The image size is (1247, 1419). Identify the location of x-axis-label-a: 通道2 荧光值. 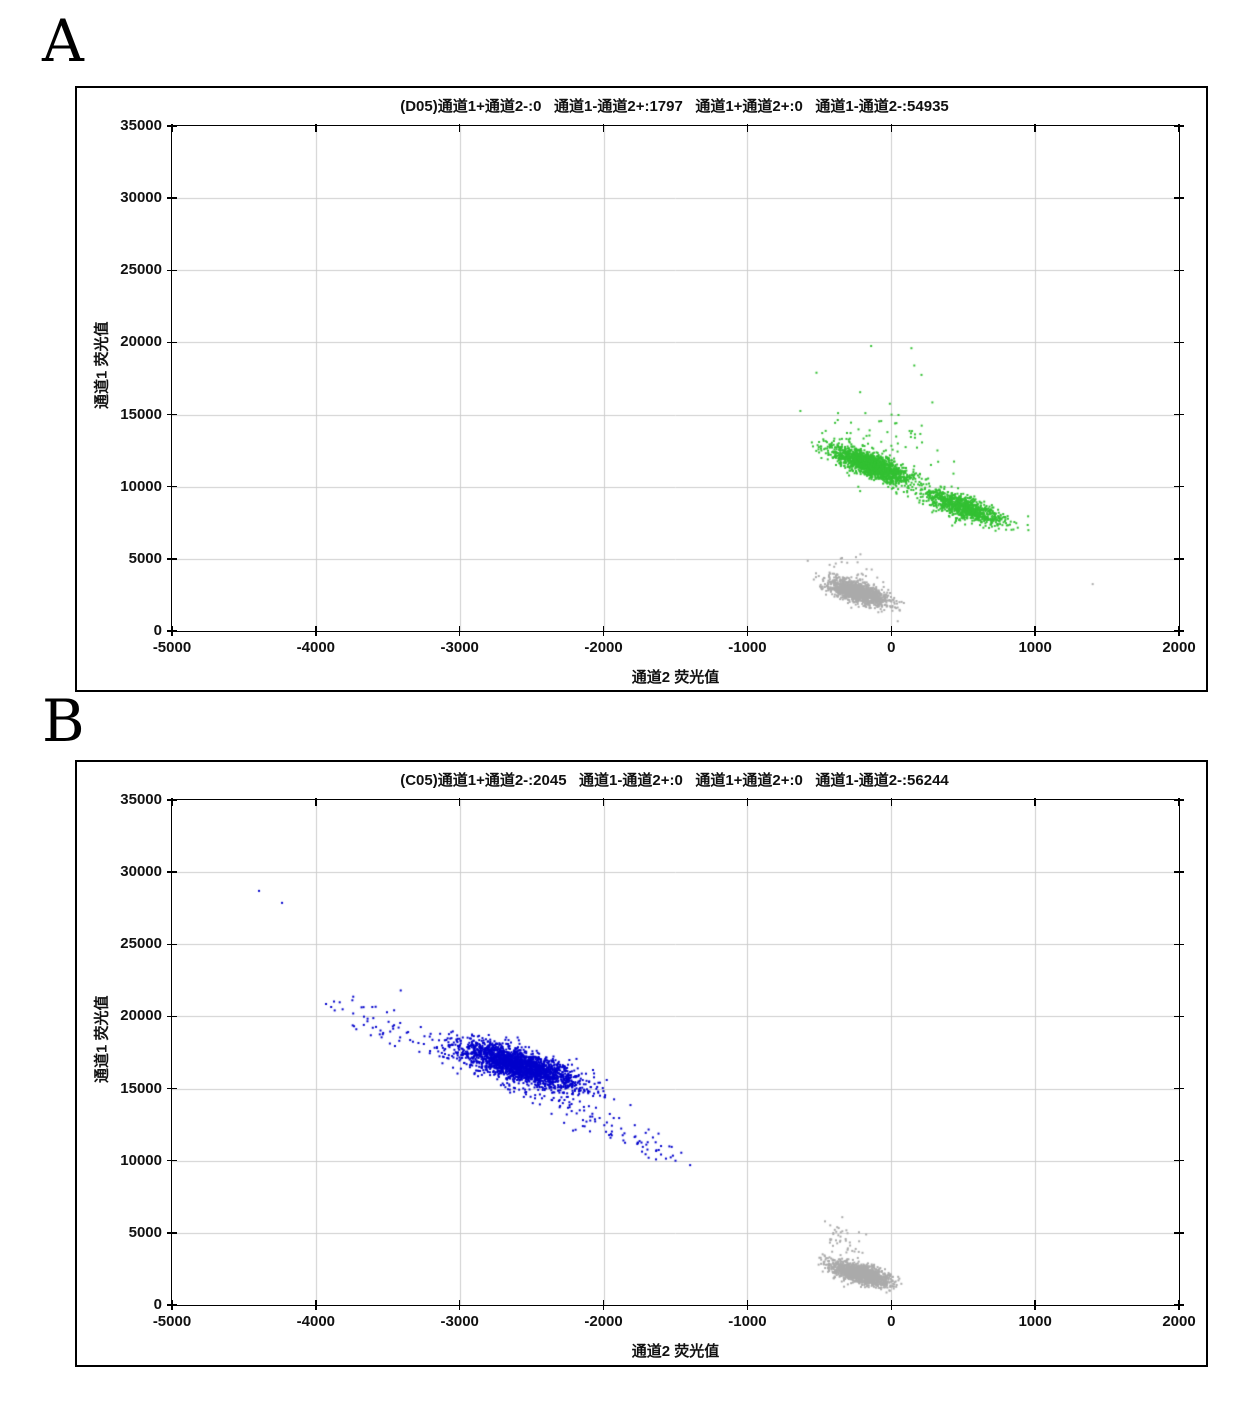
(675, 677).